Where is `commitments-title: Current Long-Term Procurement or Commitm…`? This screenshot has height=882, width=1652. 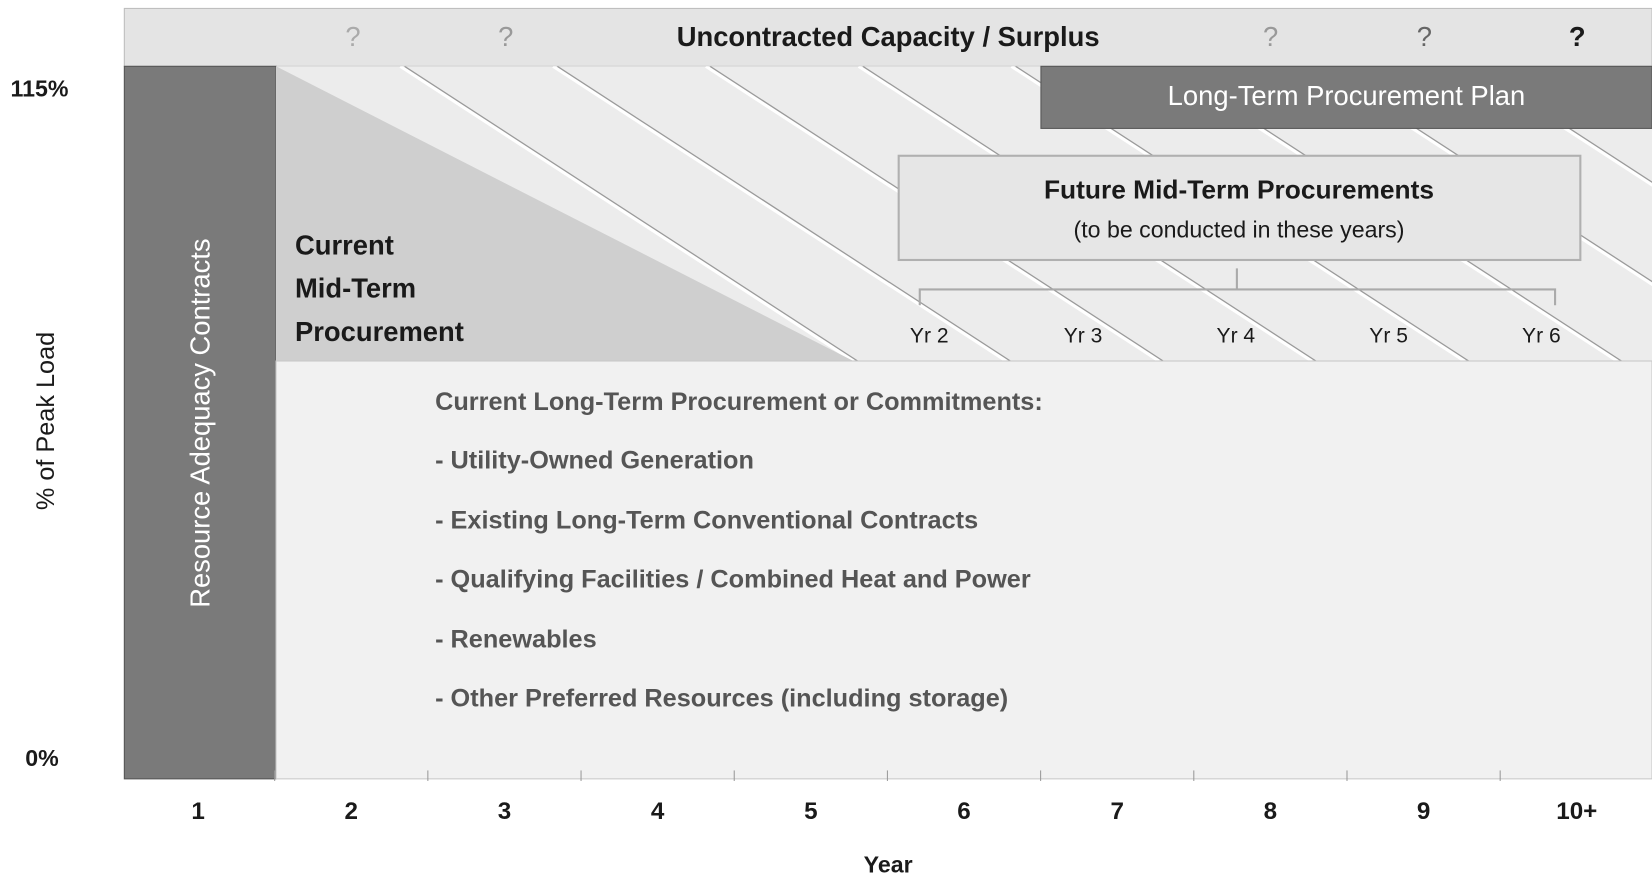
commitments-title: Current Long-Term Procurement or Commitm… is located at coordinates (739, 402).